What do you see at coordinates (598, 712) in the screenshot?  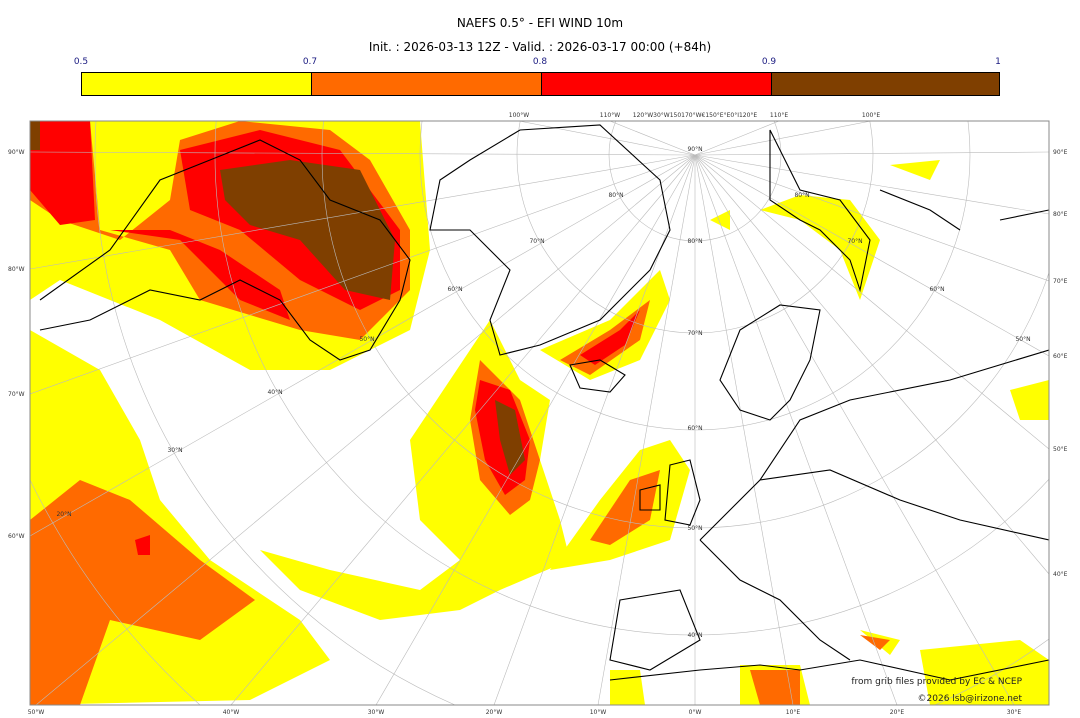 I see `bottom-label: 10°W` at bounding box center [598, 712].